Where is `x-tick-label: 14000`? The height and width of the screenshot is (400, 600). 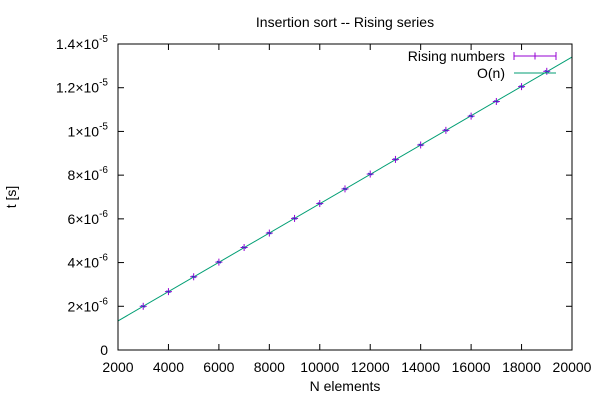 x-tick-label: 14000 is located at coordinates (420, 367).